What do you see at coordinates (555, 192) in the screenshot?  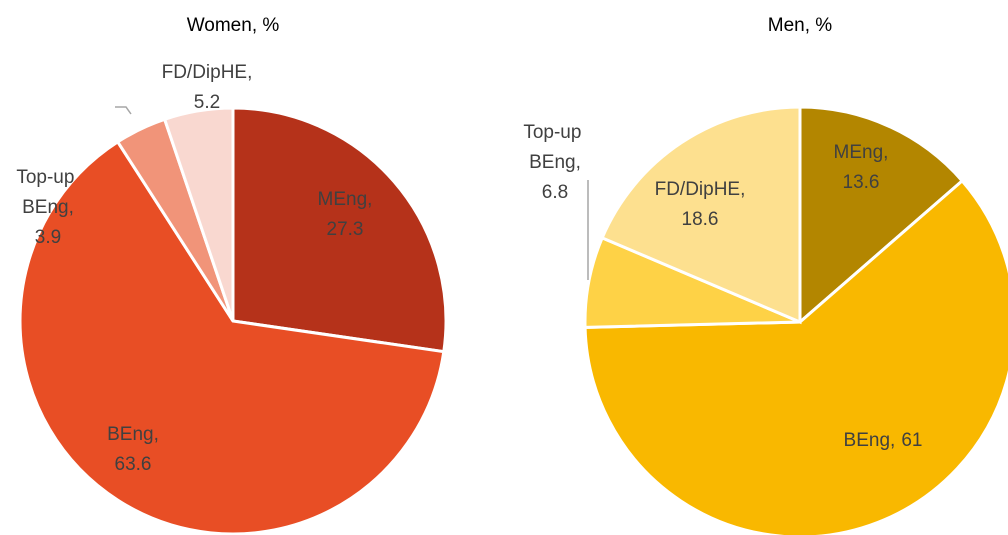 I see `data-label-value: 6.8` at bounding box center [555, 192].